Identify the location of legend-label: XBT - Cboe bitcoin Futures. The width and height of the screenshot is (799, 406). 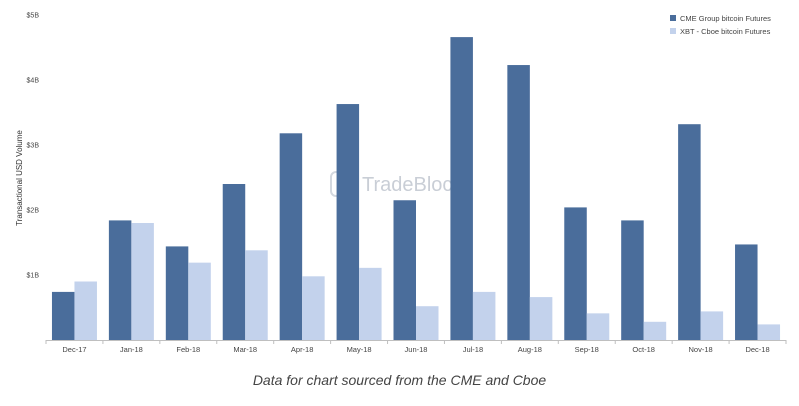
(725, 31).